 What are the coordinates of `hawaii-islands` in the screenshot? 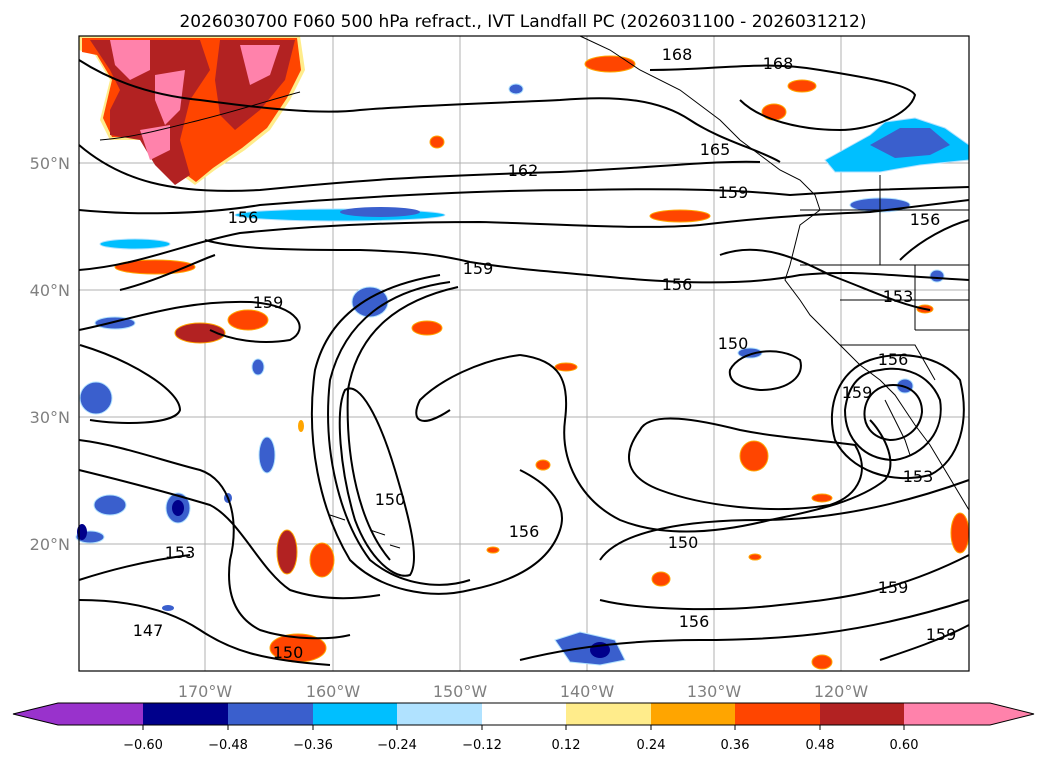 It's located at (365, 531).